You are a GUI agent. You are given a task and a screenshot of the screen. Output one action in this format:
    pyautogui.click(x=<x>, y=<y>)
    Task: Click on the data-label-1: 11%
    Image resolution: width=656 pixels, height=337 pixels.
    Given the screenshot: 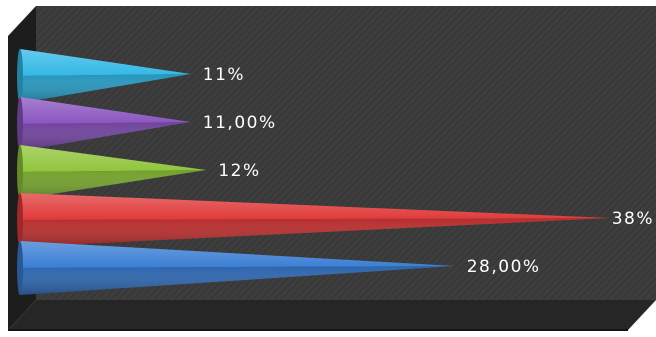 What is the action you would take?
    pyautogui.click(x=224, y=75)
    